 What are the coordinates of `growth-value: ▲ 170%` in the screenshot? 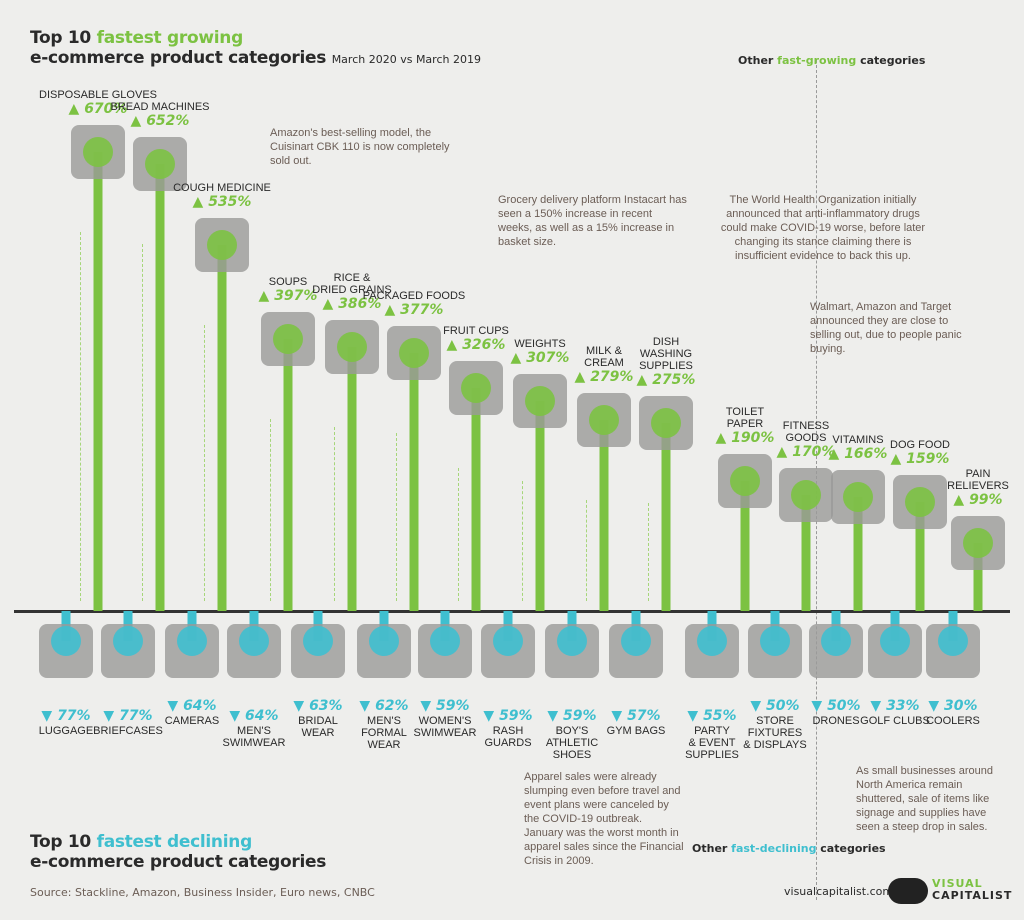 It's located at (806, 451).